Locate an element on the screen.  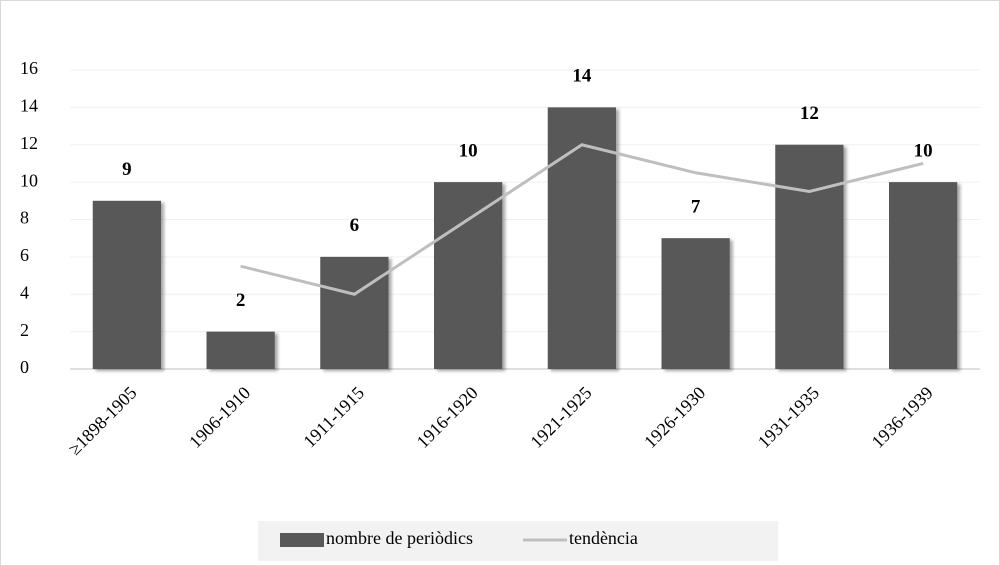
data-label: 6 is located at coordinates (355, 225).